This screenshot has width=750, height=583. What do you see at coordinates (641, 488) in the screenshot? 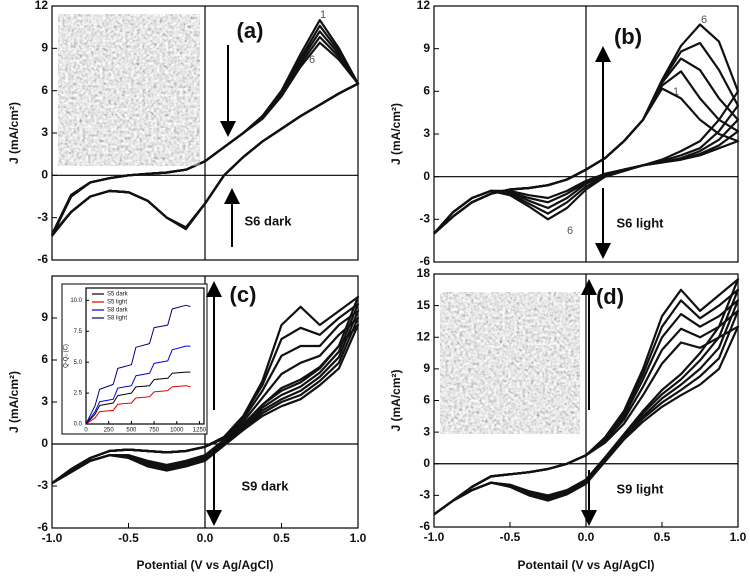
I see `annotation: S9 light` at bounding box center [641, 488].